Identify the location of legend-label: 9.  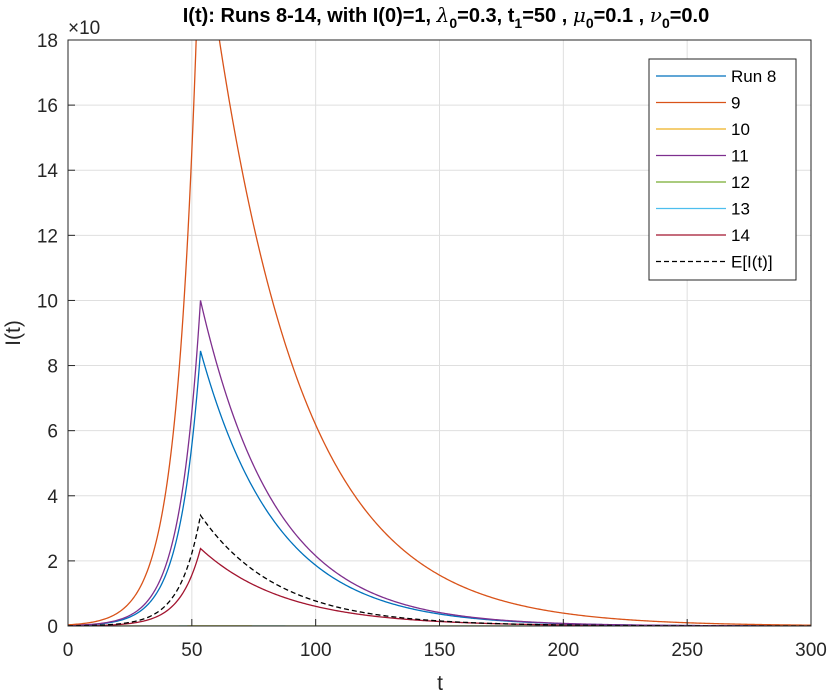
(735, 103).